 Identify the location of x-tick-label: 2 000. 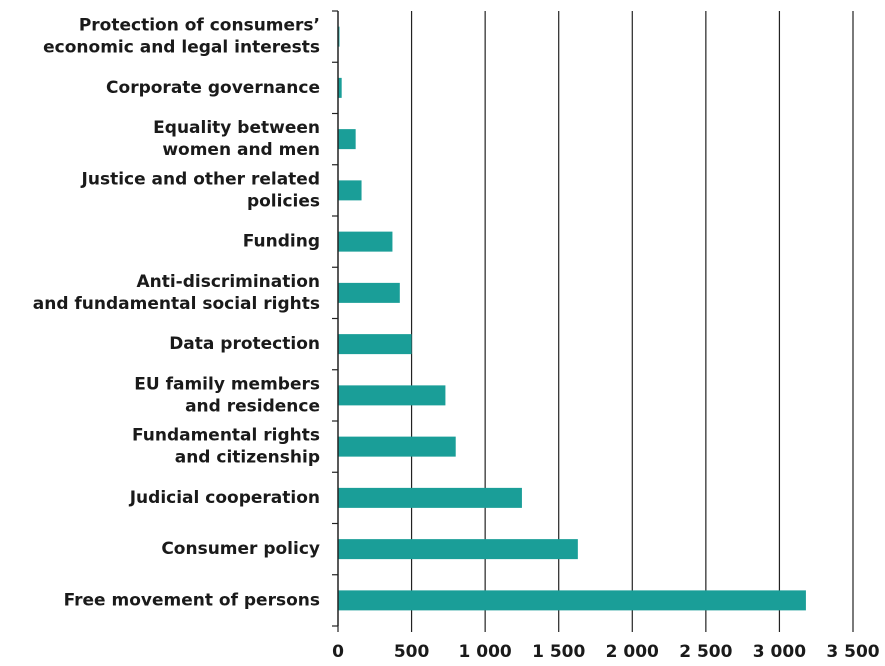
(632, 652).